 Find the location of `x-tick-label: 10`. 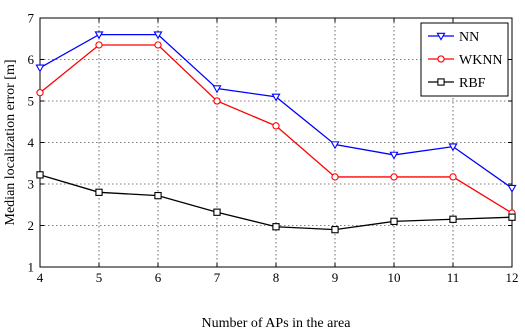

x-tick-label: 10 is located at coordinates (394, 277).